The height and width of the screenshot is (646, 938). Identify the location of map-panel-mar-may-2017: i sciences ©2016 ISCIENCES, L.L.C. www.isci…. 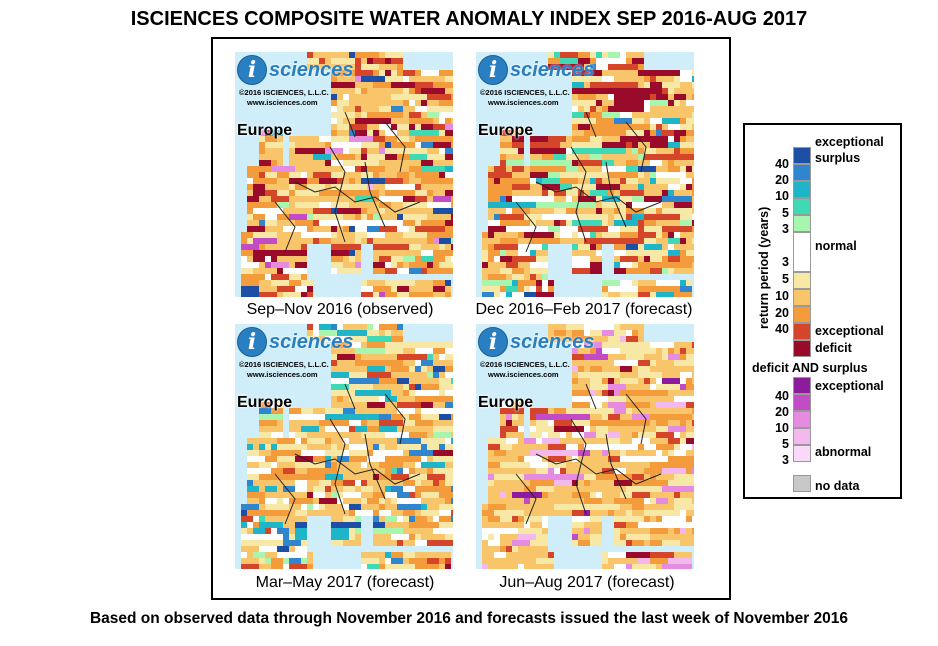
(344, 446).